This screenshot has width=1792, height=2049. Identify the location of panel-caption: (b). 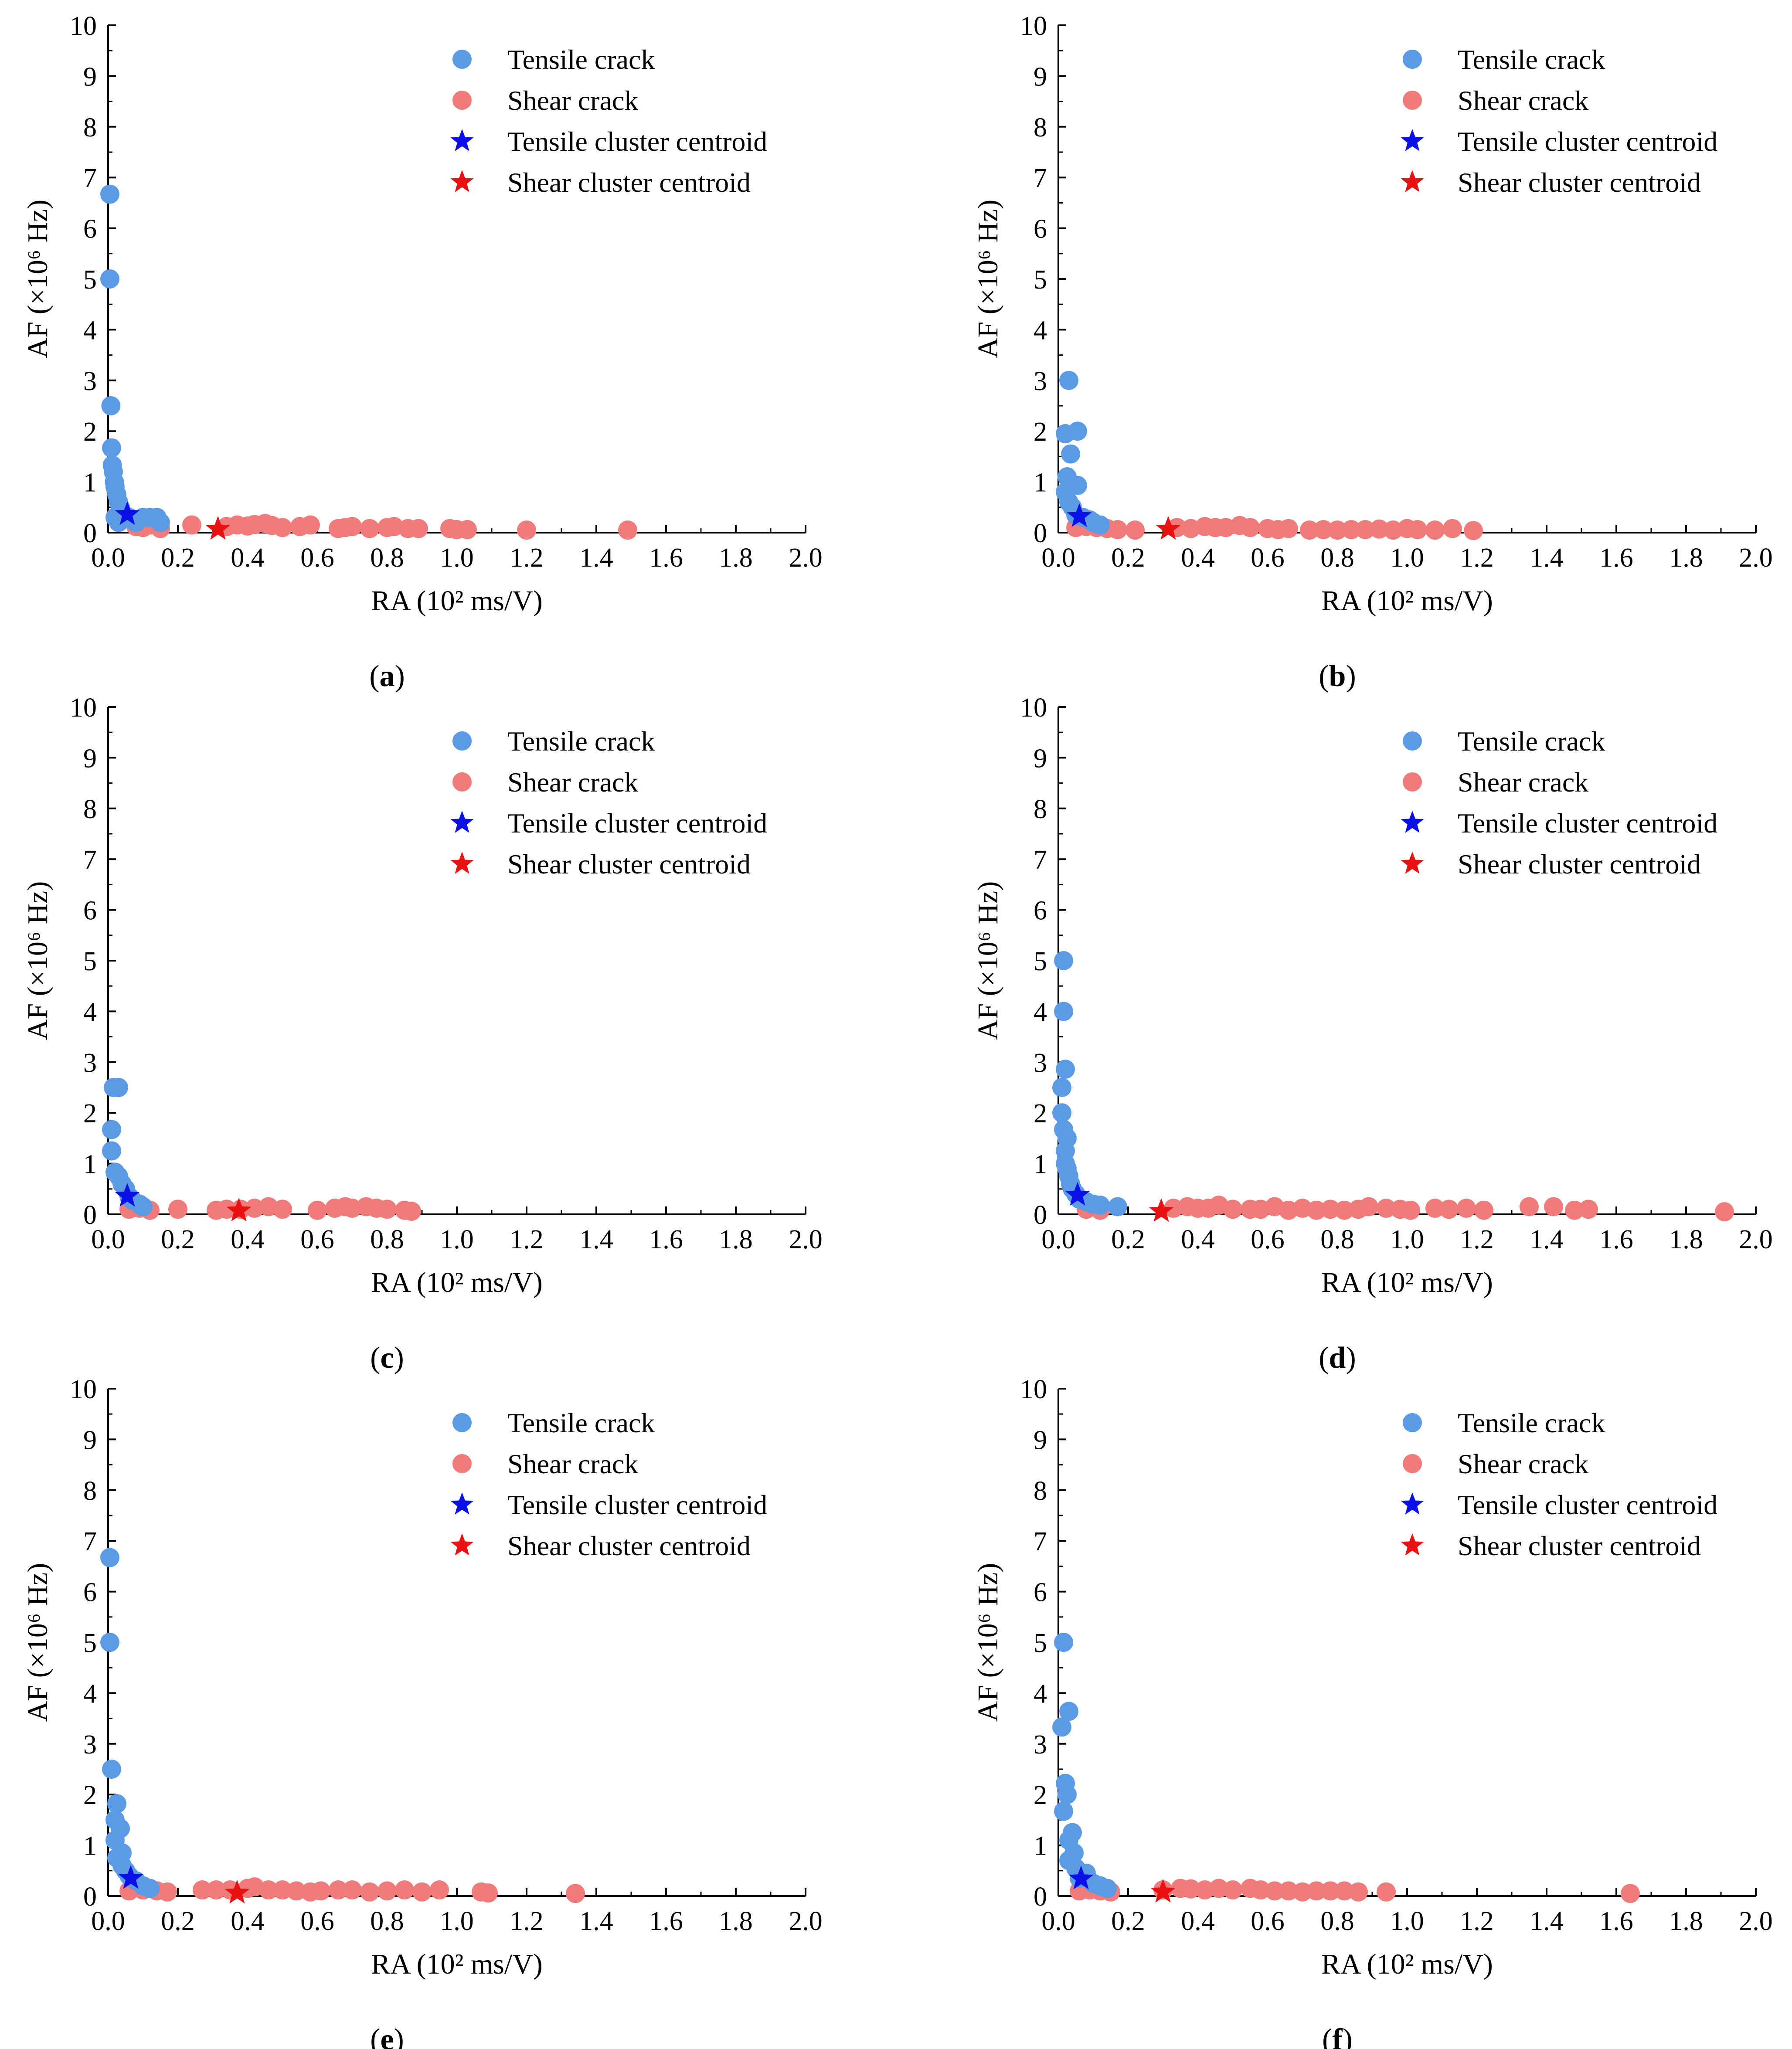
(1338, 676).